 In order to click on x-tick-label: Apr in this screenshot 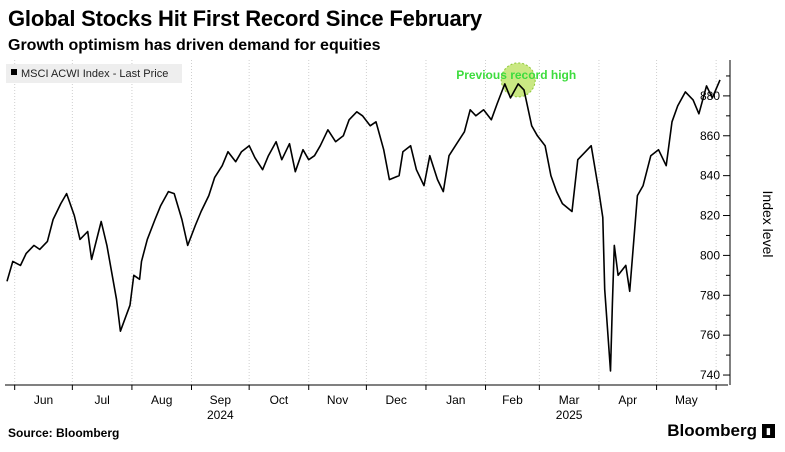, I will do `click(627, 400)`.